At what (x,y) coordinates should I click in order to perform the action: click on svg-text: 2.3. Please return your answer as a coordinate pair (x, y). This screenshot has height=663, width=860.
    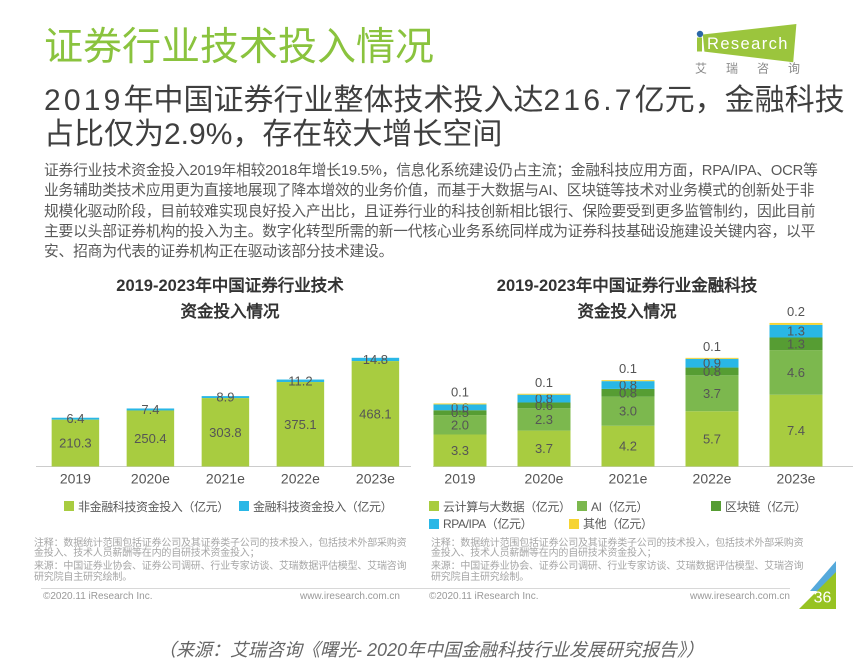
    Looking at the image, I should click on (544, 419).